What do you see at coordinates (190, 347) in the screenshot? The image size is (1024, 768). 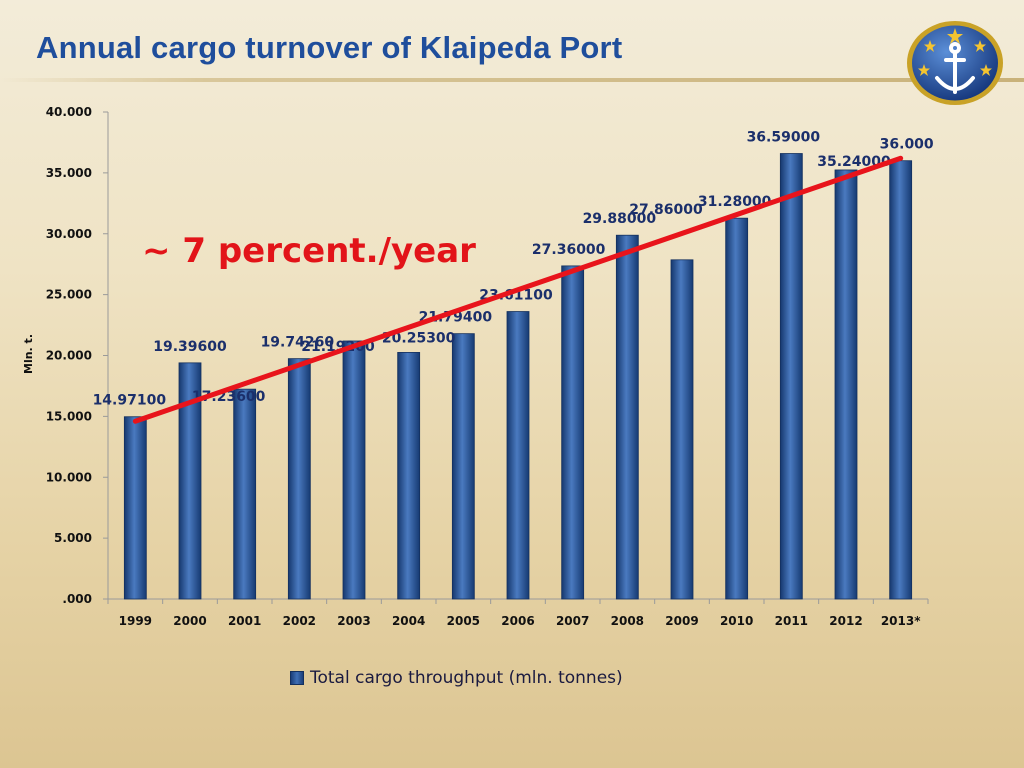 I see `data-label: 19.39600` at bounding box center [190, 347].